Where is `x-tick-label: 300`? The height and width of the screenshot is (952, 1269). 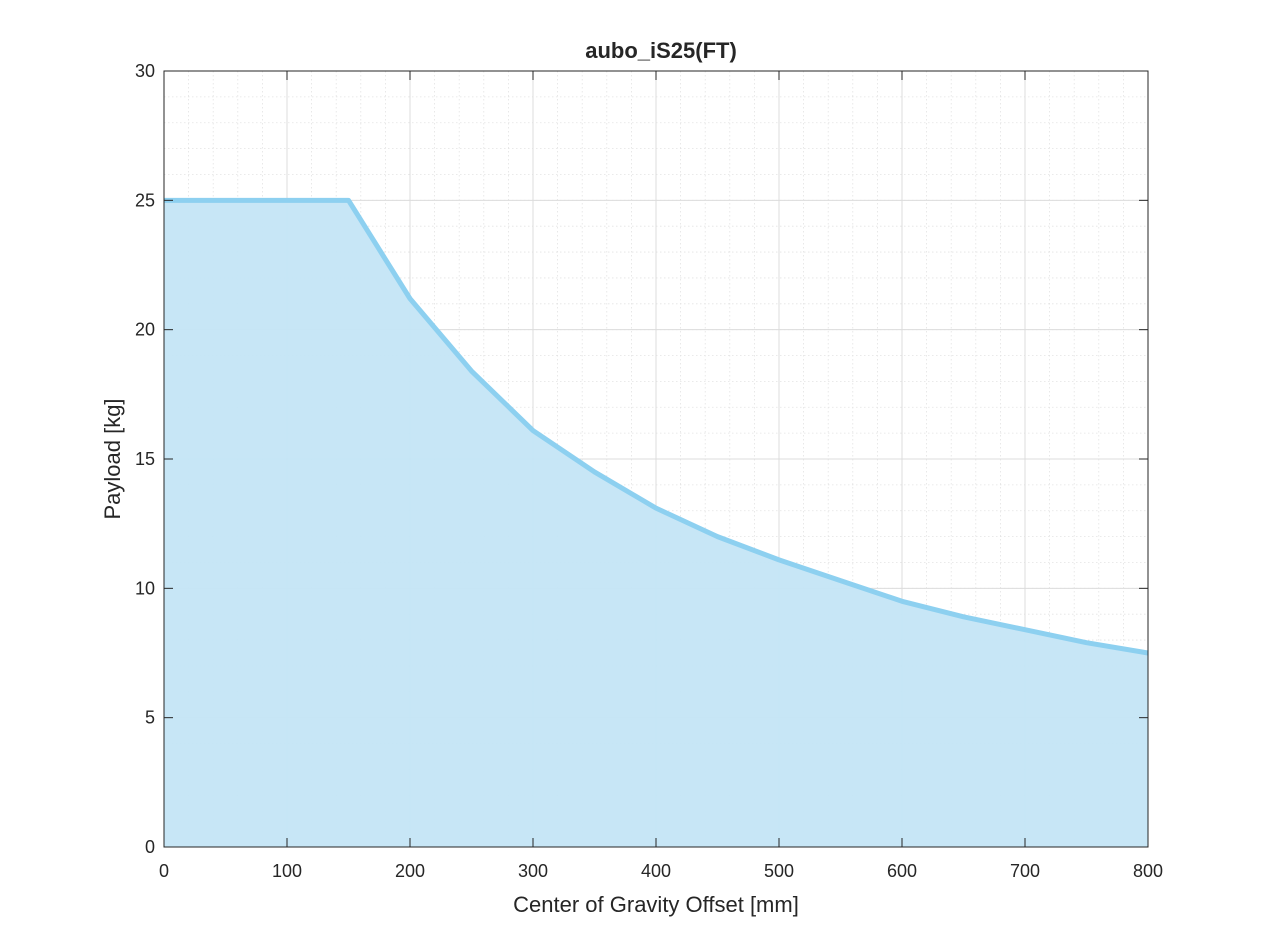 x-tick-label: 300 is located at coordinates (533, 871).